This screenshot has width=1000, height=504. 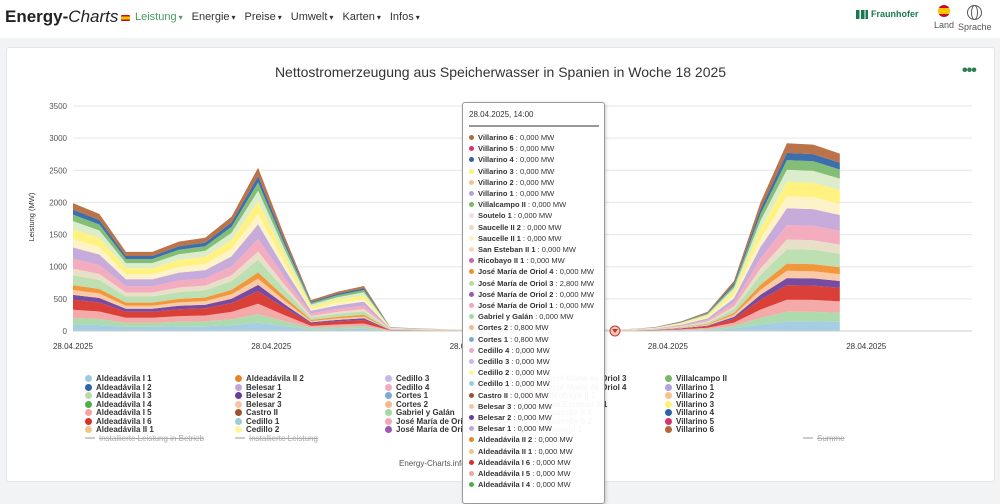 I want to click on y-tick-label: 1500, so click(x=58, y=235).